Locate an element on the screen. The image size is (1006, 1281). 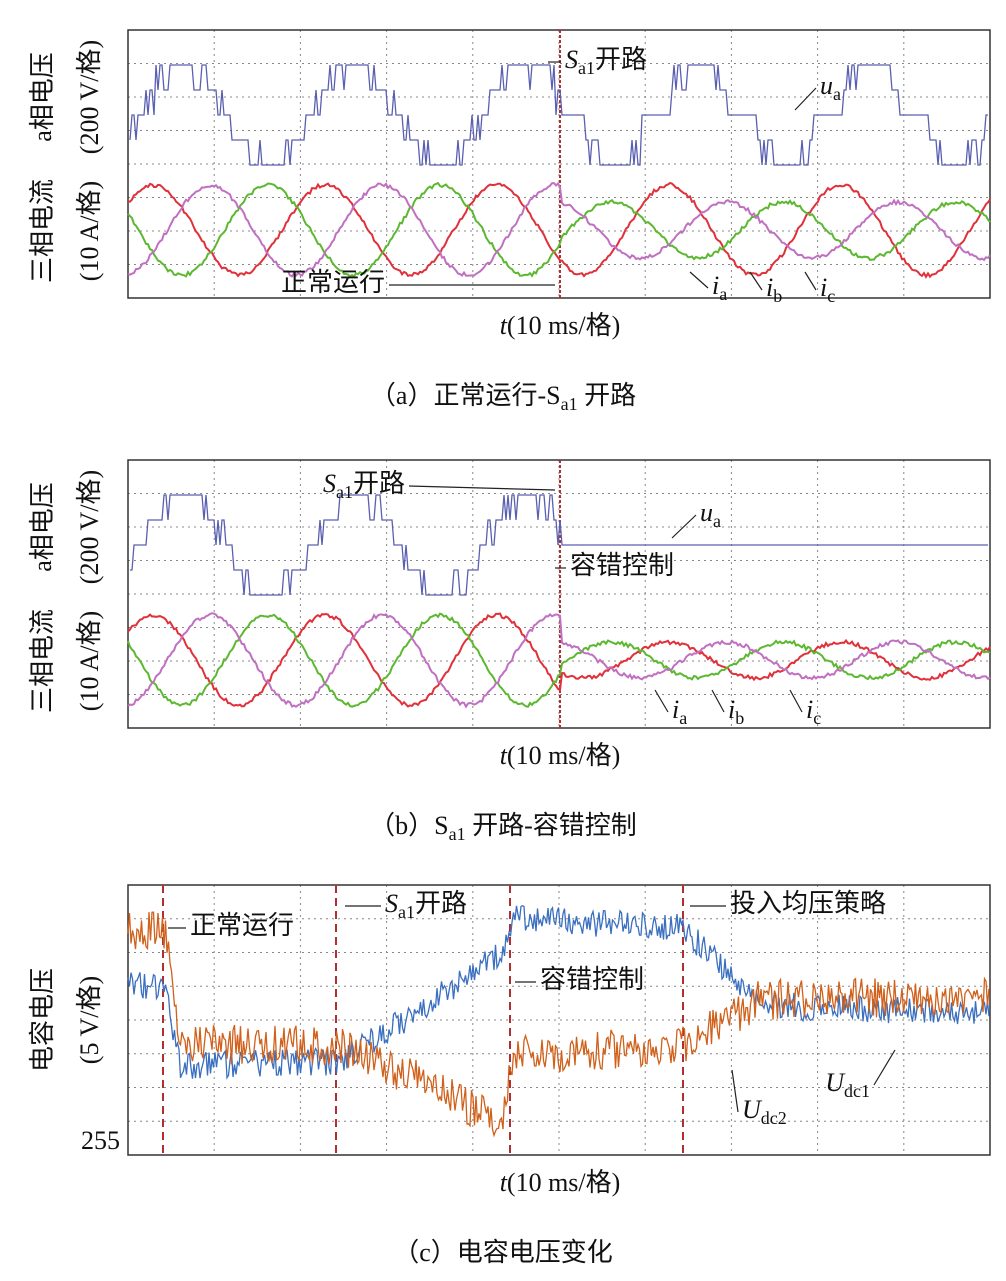
label-text: （b）S is located at coordinates (408, 825).